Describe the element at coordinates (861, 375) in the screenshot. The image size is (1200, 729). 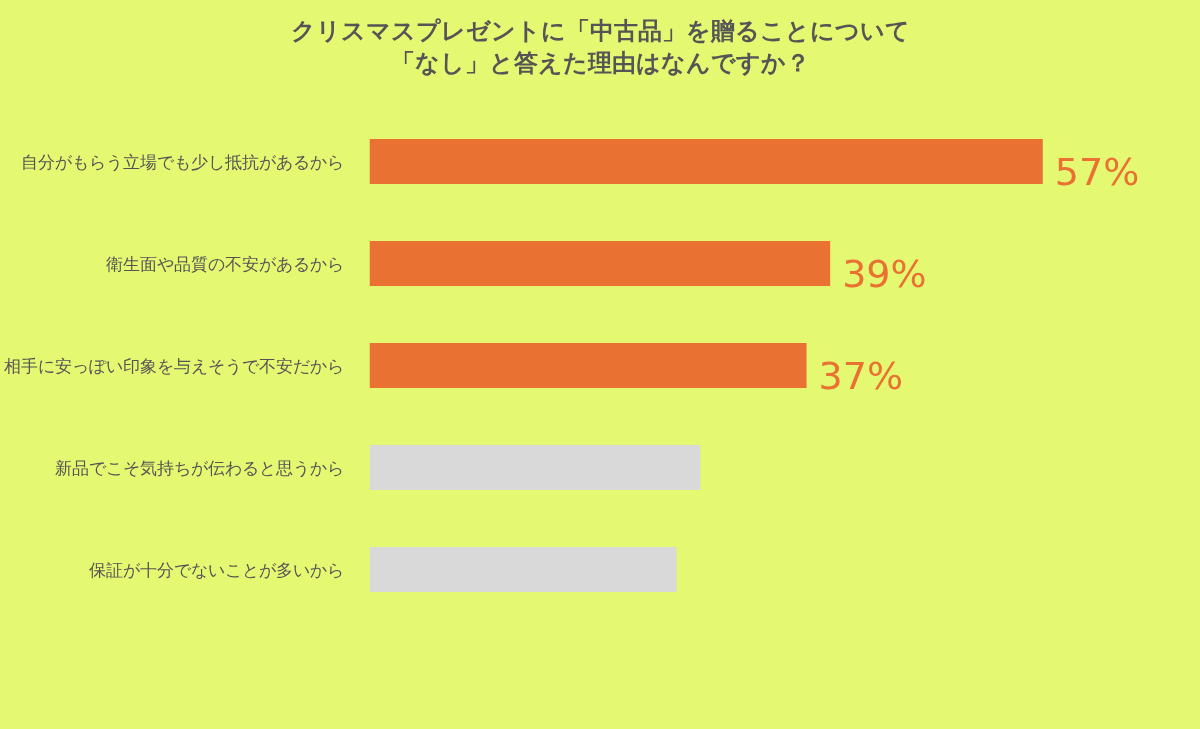
I see `data-label: 37%` at that location.